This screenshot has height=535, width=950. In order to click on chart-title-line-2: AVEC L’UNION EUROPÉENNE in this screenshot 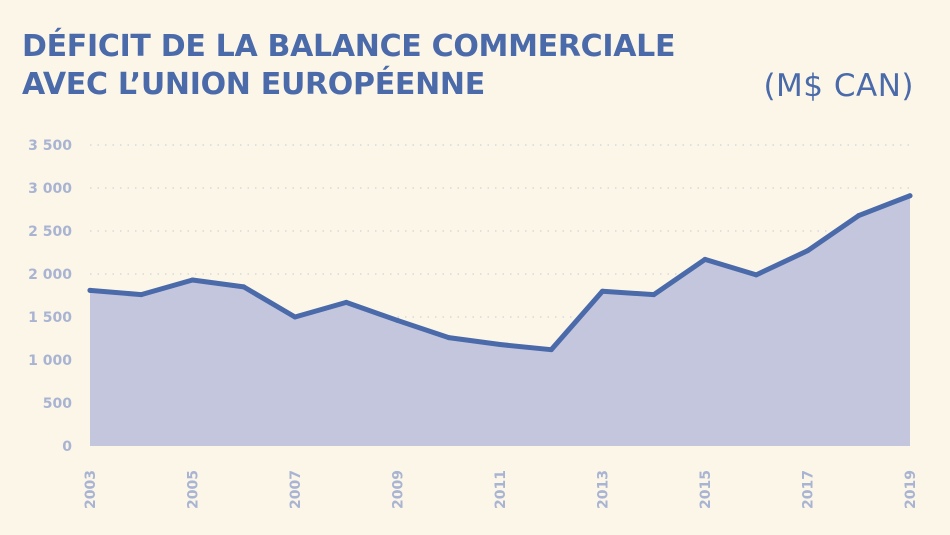, I will do `click(253, 84)`.